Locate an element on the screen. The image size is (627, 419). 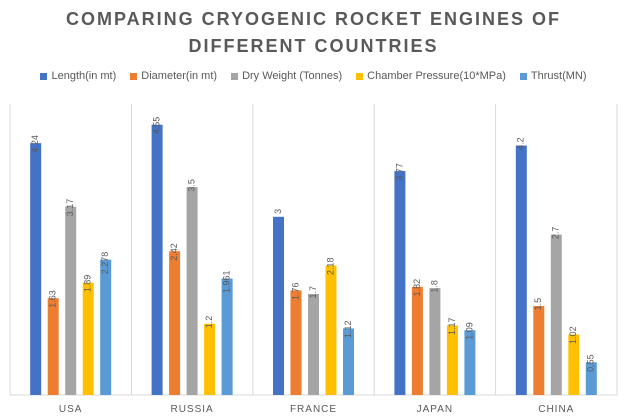
x-tick-label: CHINA is located at coordinates (556, 409).